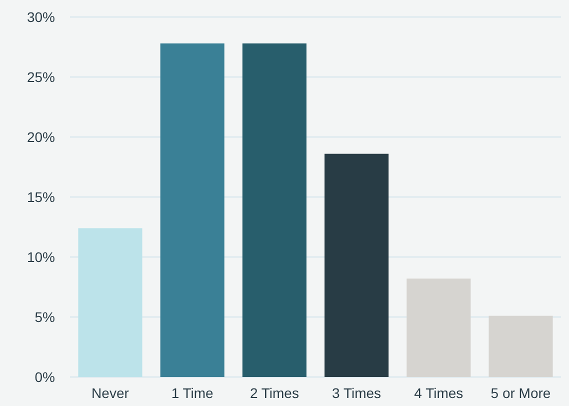 The width and height of the screenshot is (569, 406). What do you see at coordinates (192, 393) in the screenshot?
I see `x-tick-label: 1 Time` at bounding box center [192, 393].